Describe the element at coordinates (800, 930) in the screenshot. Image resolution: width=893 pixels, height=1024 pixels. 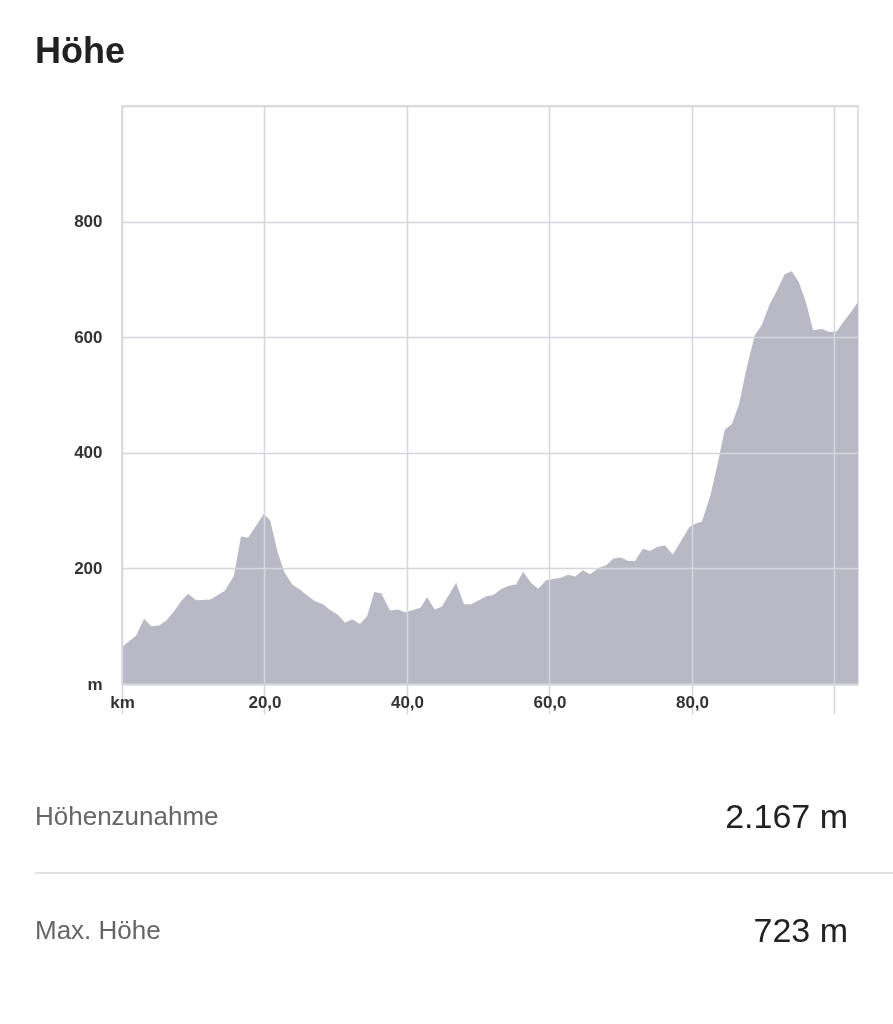
I see `text: 723 m` at that location.